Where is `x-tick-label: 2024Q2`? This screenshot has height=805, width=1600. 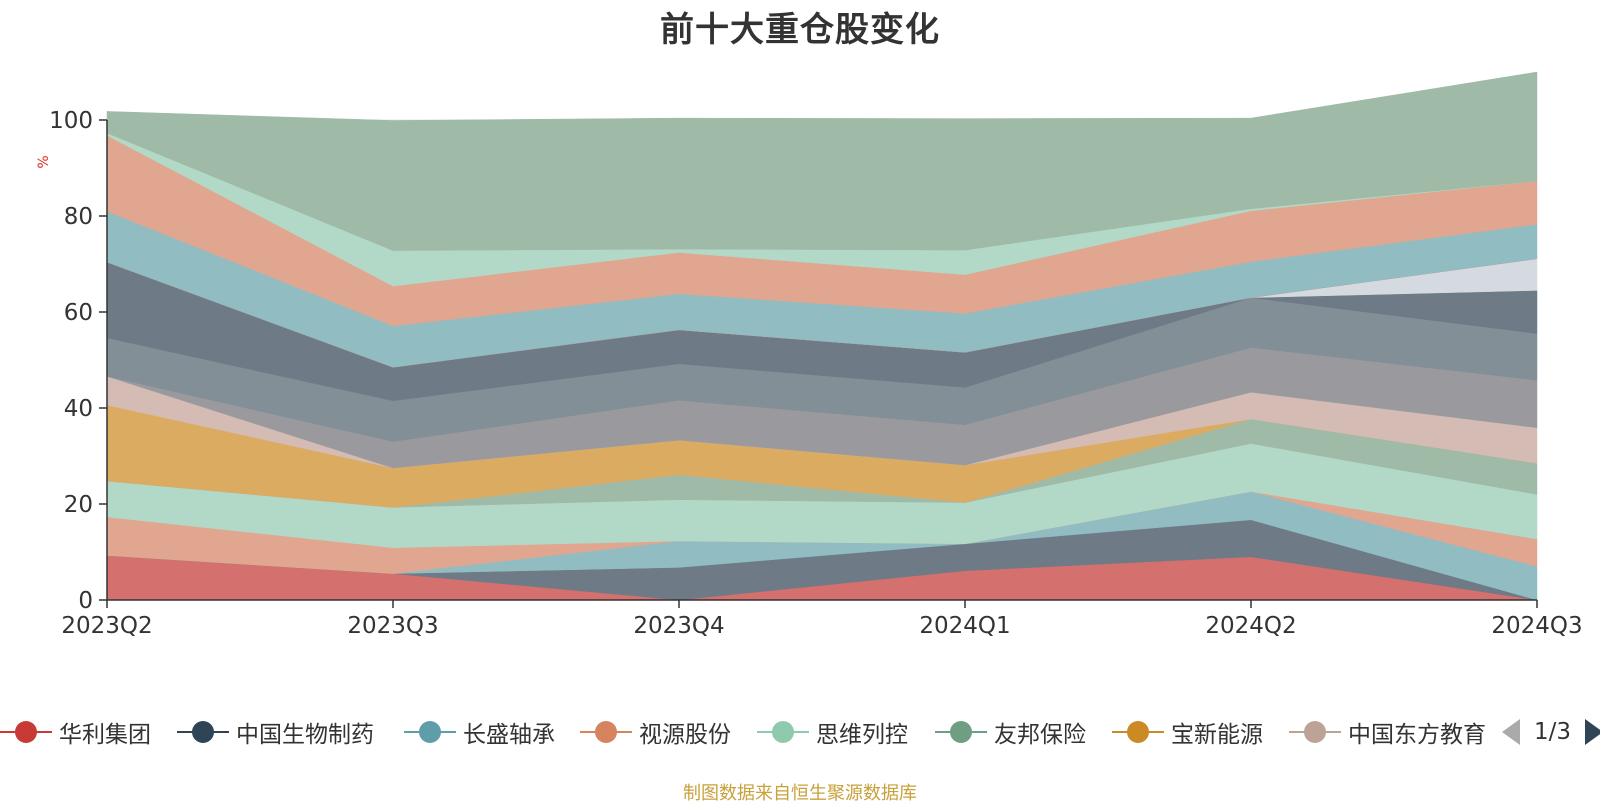
x-tick-label: 2024Q2 is located at coordinates (1250, 626).